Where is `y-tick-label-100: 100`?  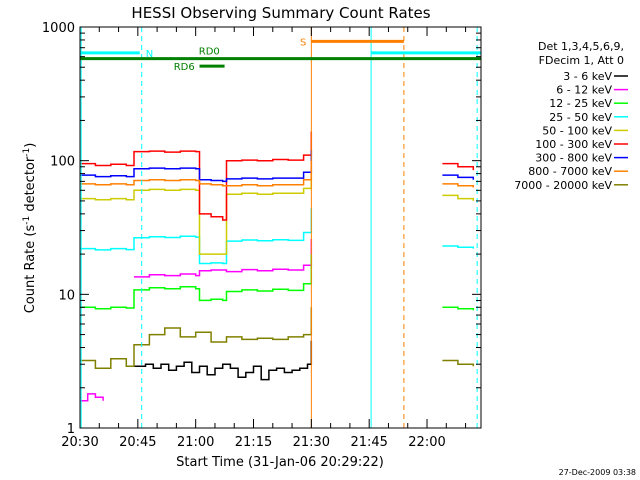
y-tick-label-100: 100 is located at coordinates (62, 162).